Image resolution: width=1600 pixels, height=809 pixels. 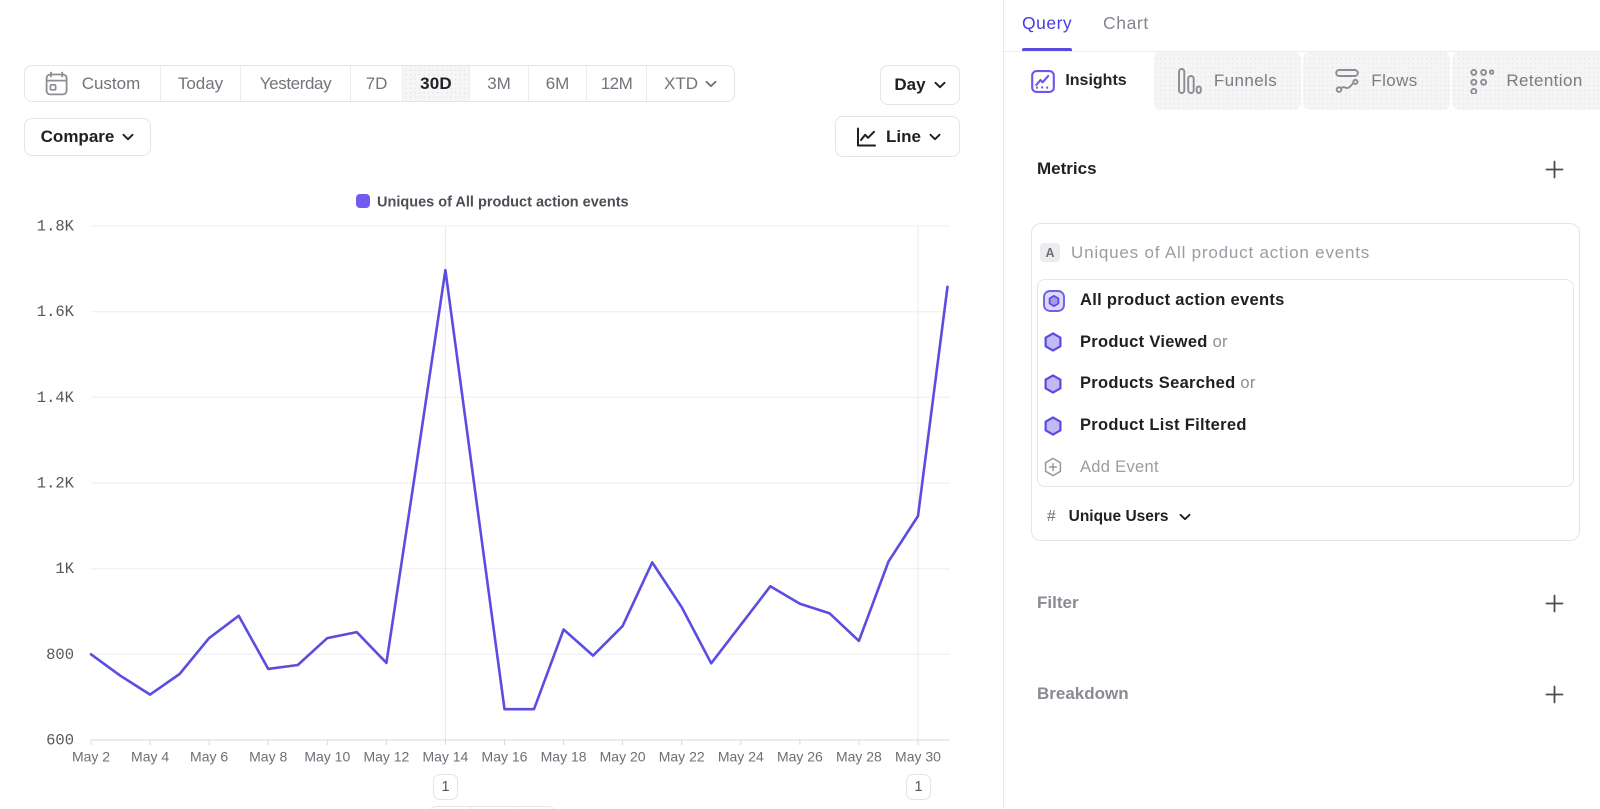 I want to click on svg-text: May 24, so click(x=741, y=757).